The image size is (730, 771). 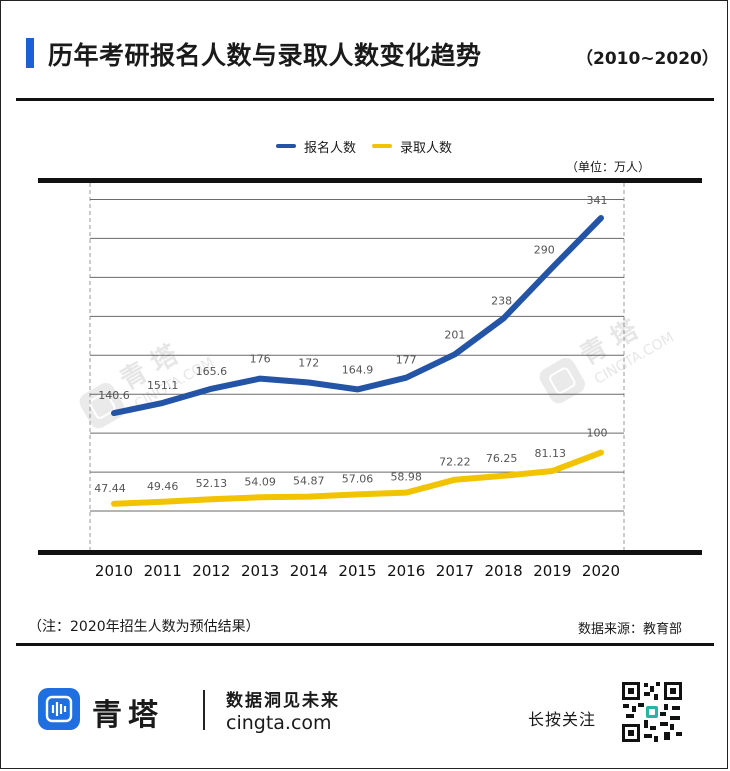 I want to click on brand-website: cingta.com, so click(x=279, y=723).